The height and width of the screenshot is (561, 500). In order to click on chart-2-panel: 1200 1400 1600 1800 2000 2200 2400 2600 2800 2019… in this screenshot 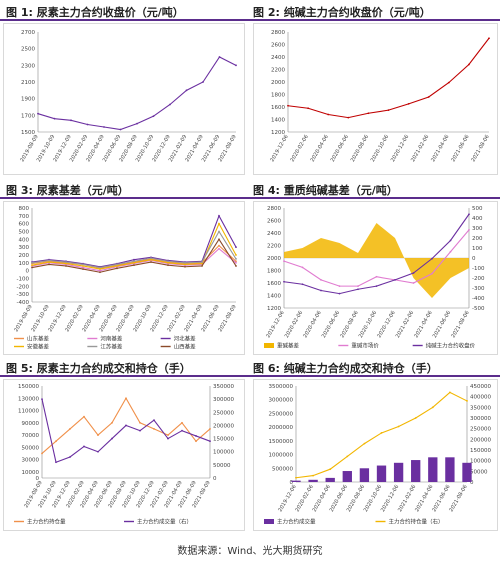, I will do `click(375, 99)`.